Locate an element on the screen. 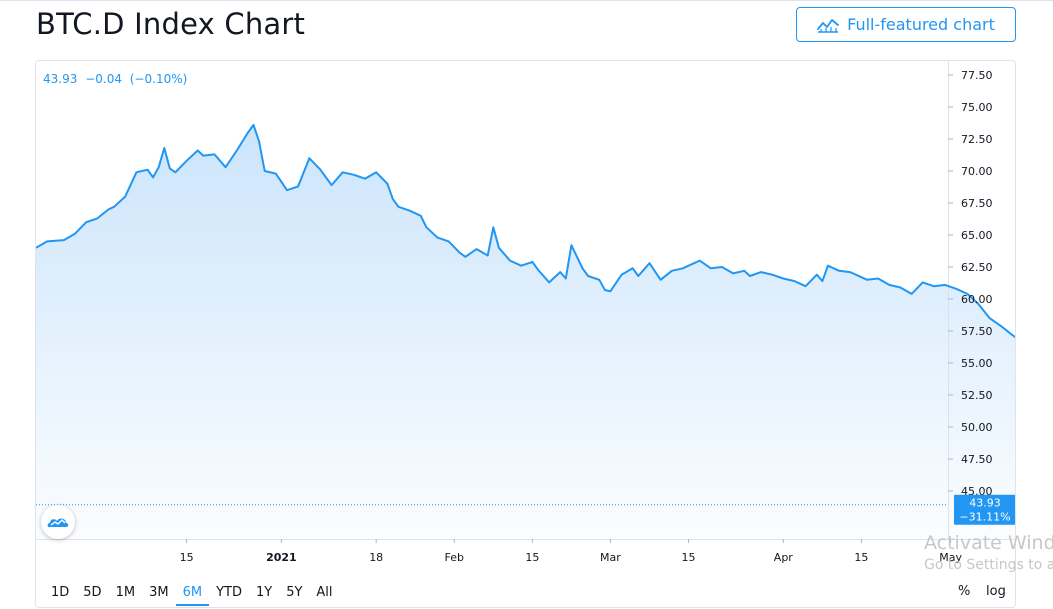 The image size is (1053, 609). y-tick-label: 50.00 is located at coordinates (977, 427).